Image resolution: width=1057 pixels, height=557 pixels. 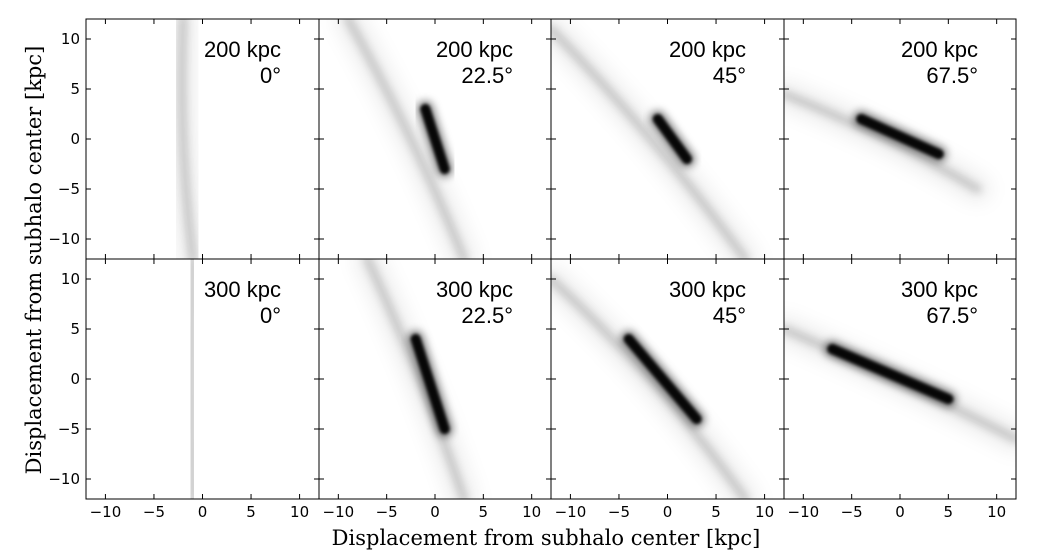 What do you see at coordinates (34, 260) in the screenshot?
I see `y-axis-label: Displacement from subhalo center [kpc]` at bounding box center [34, 260].